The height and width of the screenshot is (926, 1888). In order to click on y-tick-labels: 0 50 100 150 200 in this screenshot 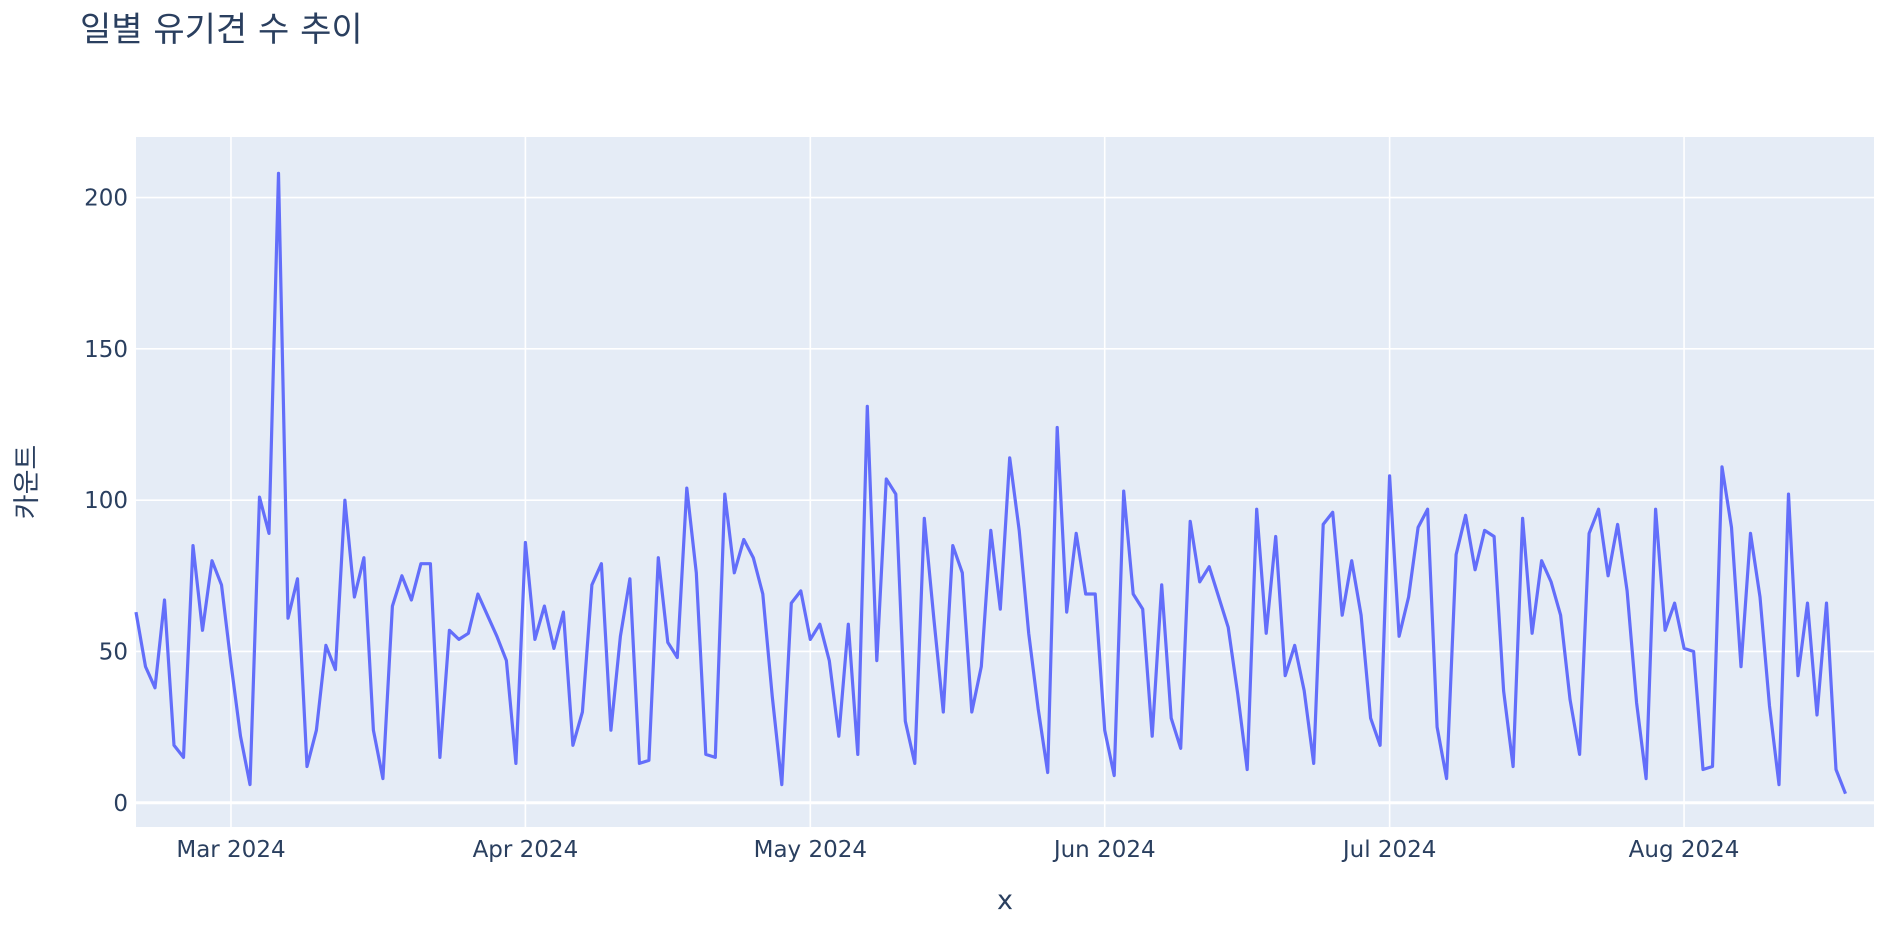, I will do `click(106, 501)`.